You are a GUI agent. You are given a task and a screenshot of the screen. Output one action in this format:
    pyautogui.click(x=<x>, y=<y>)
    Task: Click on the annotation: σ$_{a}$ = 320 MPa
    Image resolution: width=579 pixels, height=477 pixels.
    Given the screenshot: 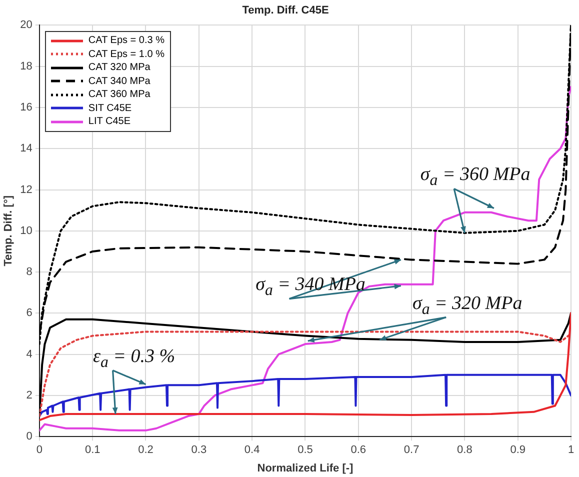 What is the action you would take?
    pyautogui.click(x=467, y=306)
    